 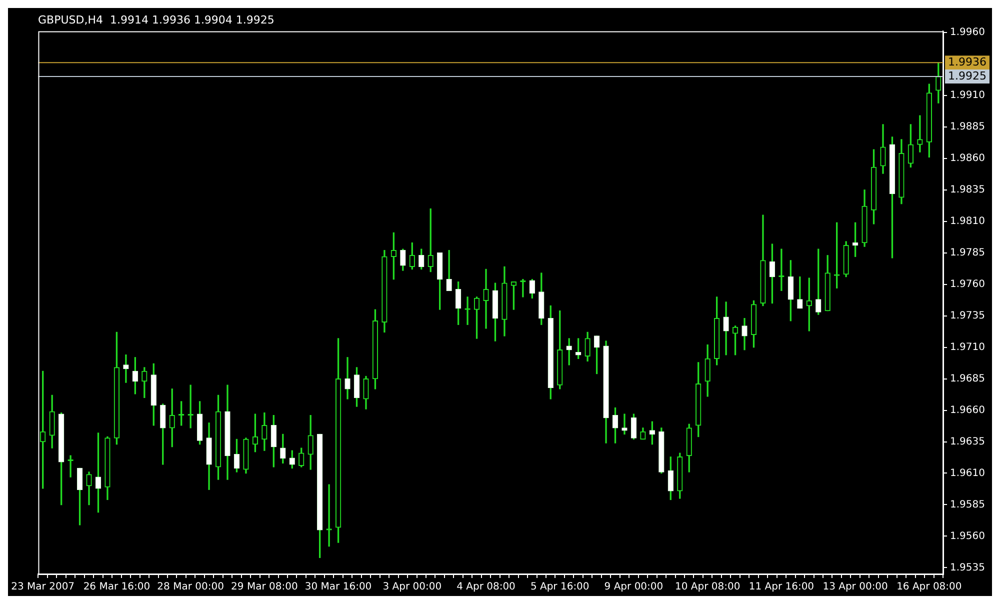 I want to click on y-tick-label: 1.9860, so click(x=968, y=158).